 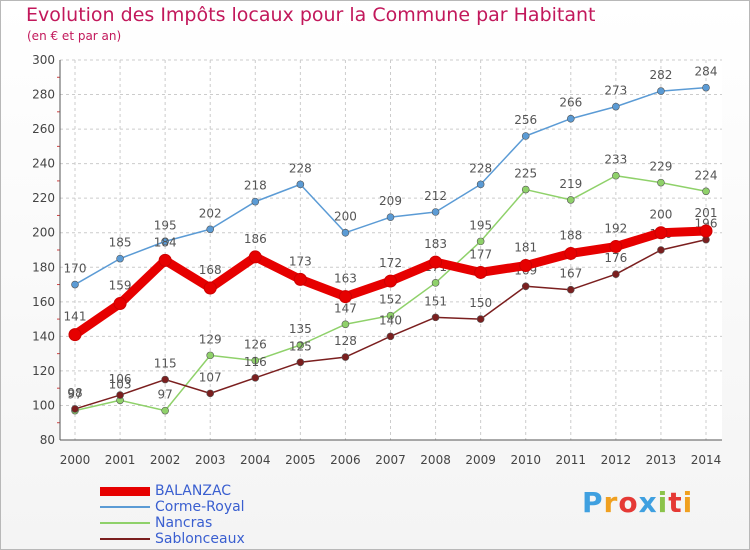 I want to click on data-label: 218, so click(x=255, y=186).